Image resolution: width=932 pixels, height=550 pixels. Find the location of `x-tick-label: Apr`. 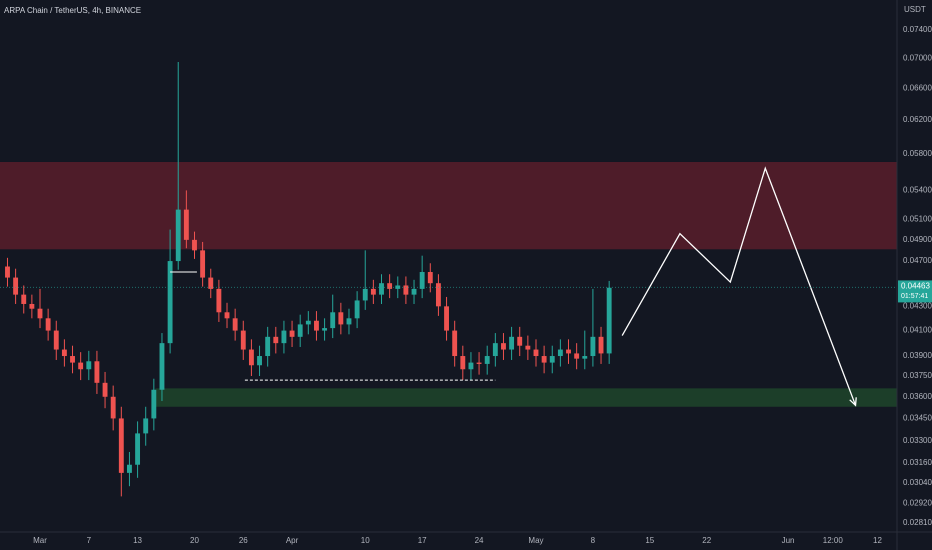

x-tick-label: Apr is located at coordinates (292, 540).